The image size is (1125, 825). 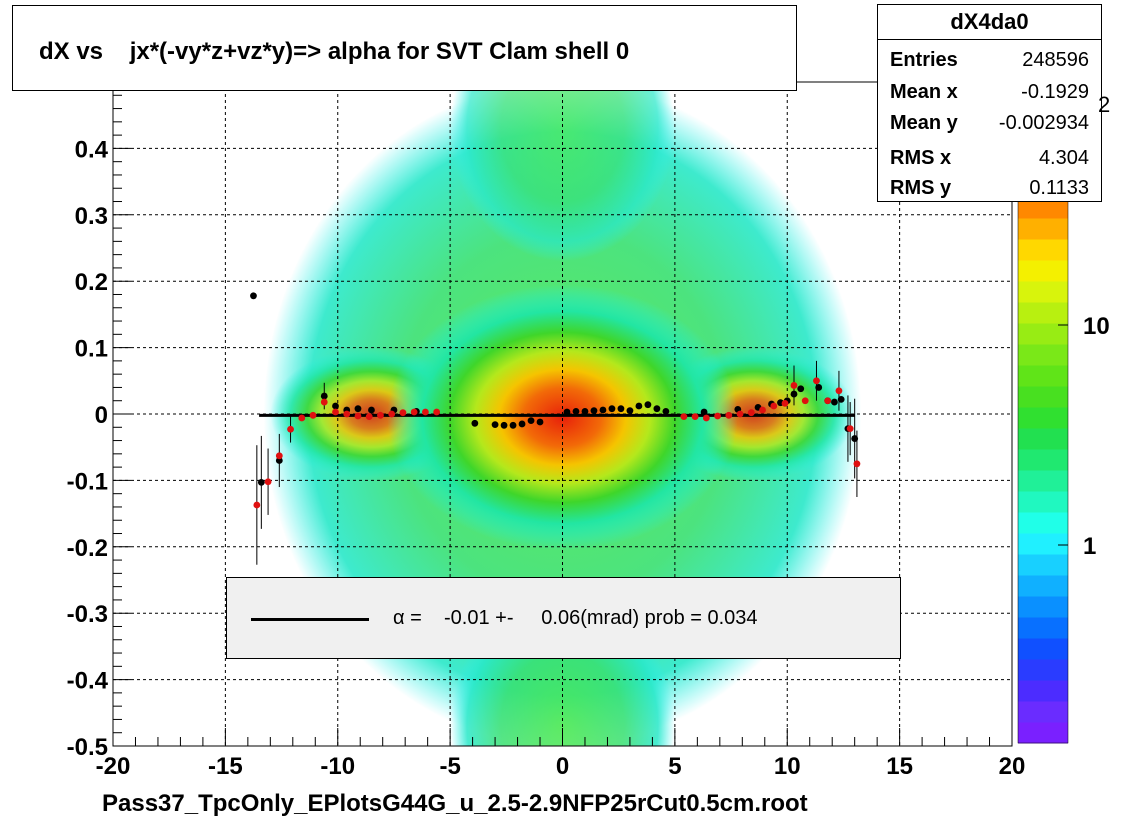 What do you see at coordinates (924, 123) in the screenshot?
I see `stats-label: Mean y` at bounding box center [924, 123].